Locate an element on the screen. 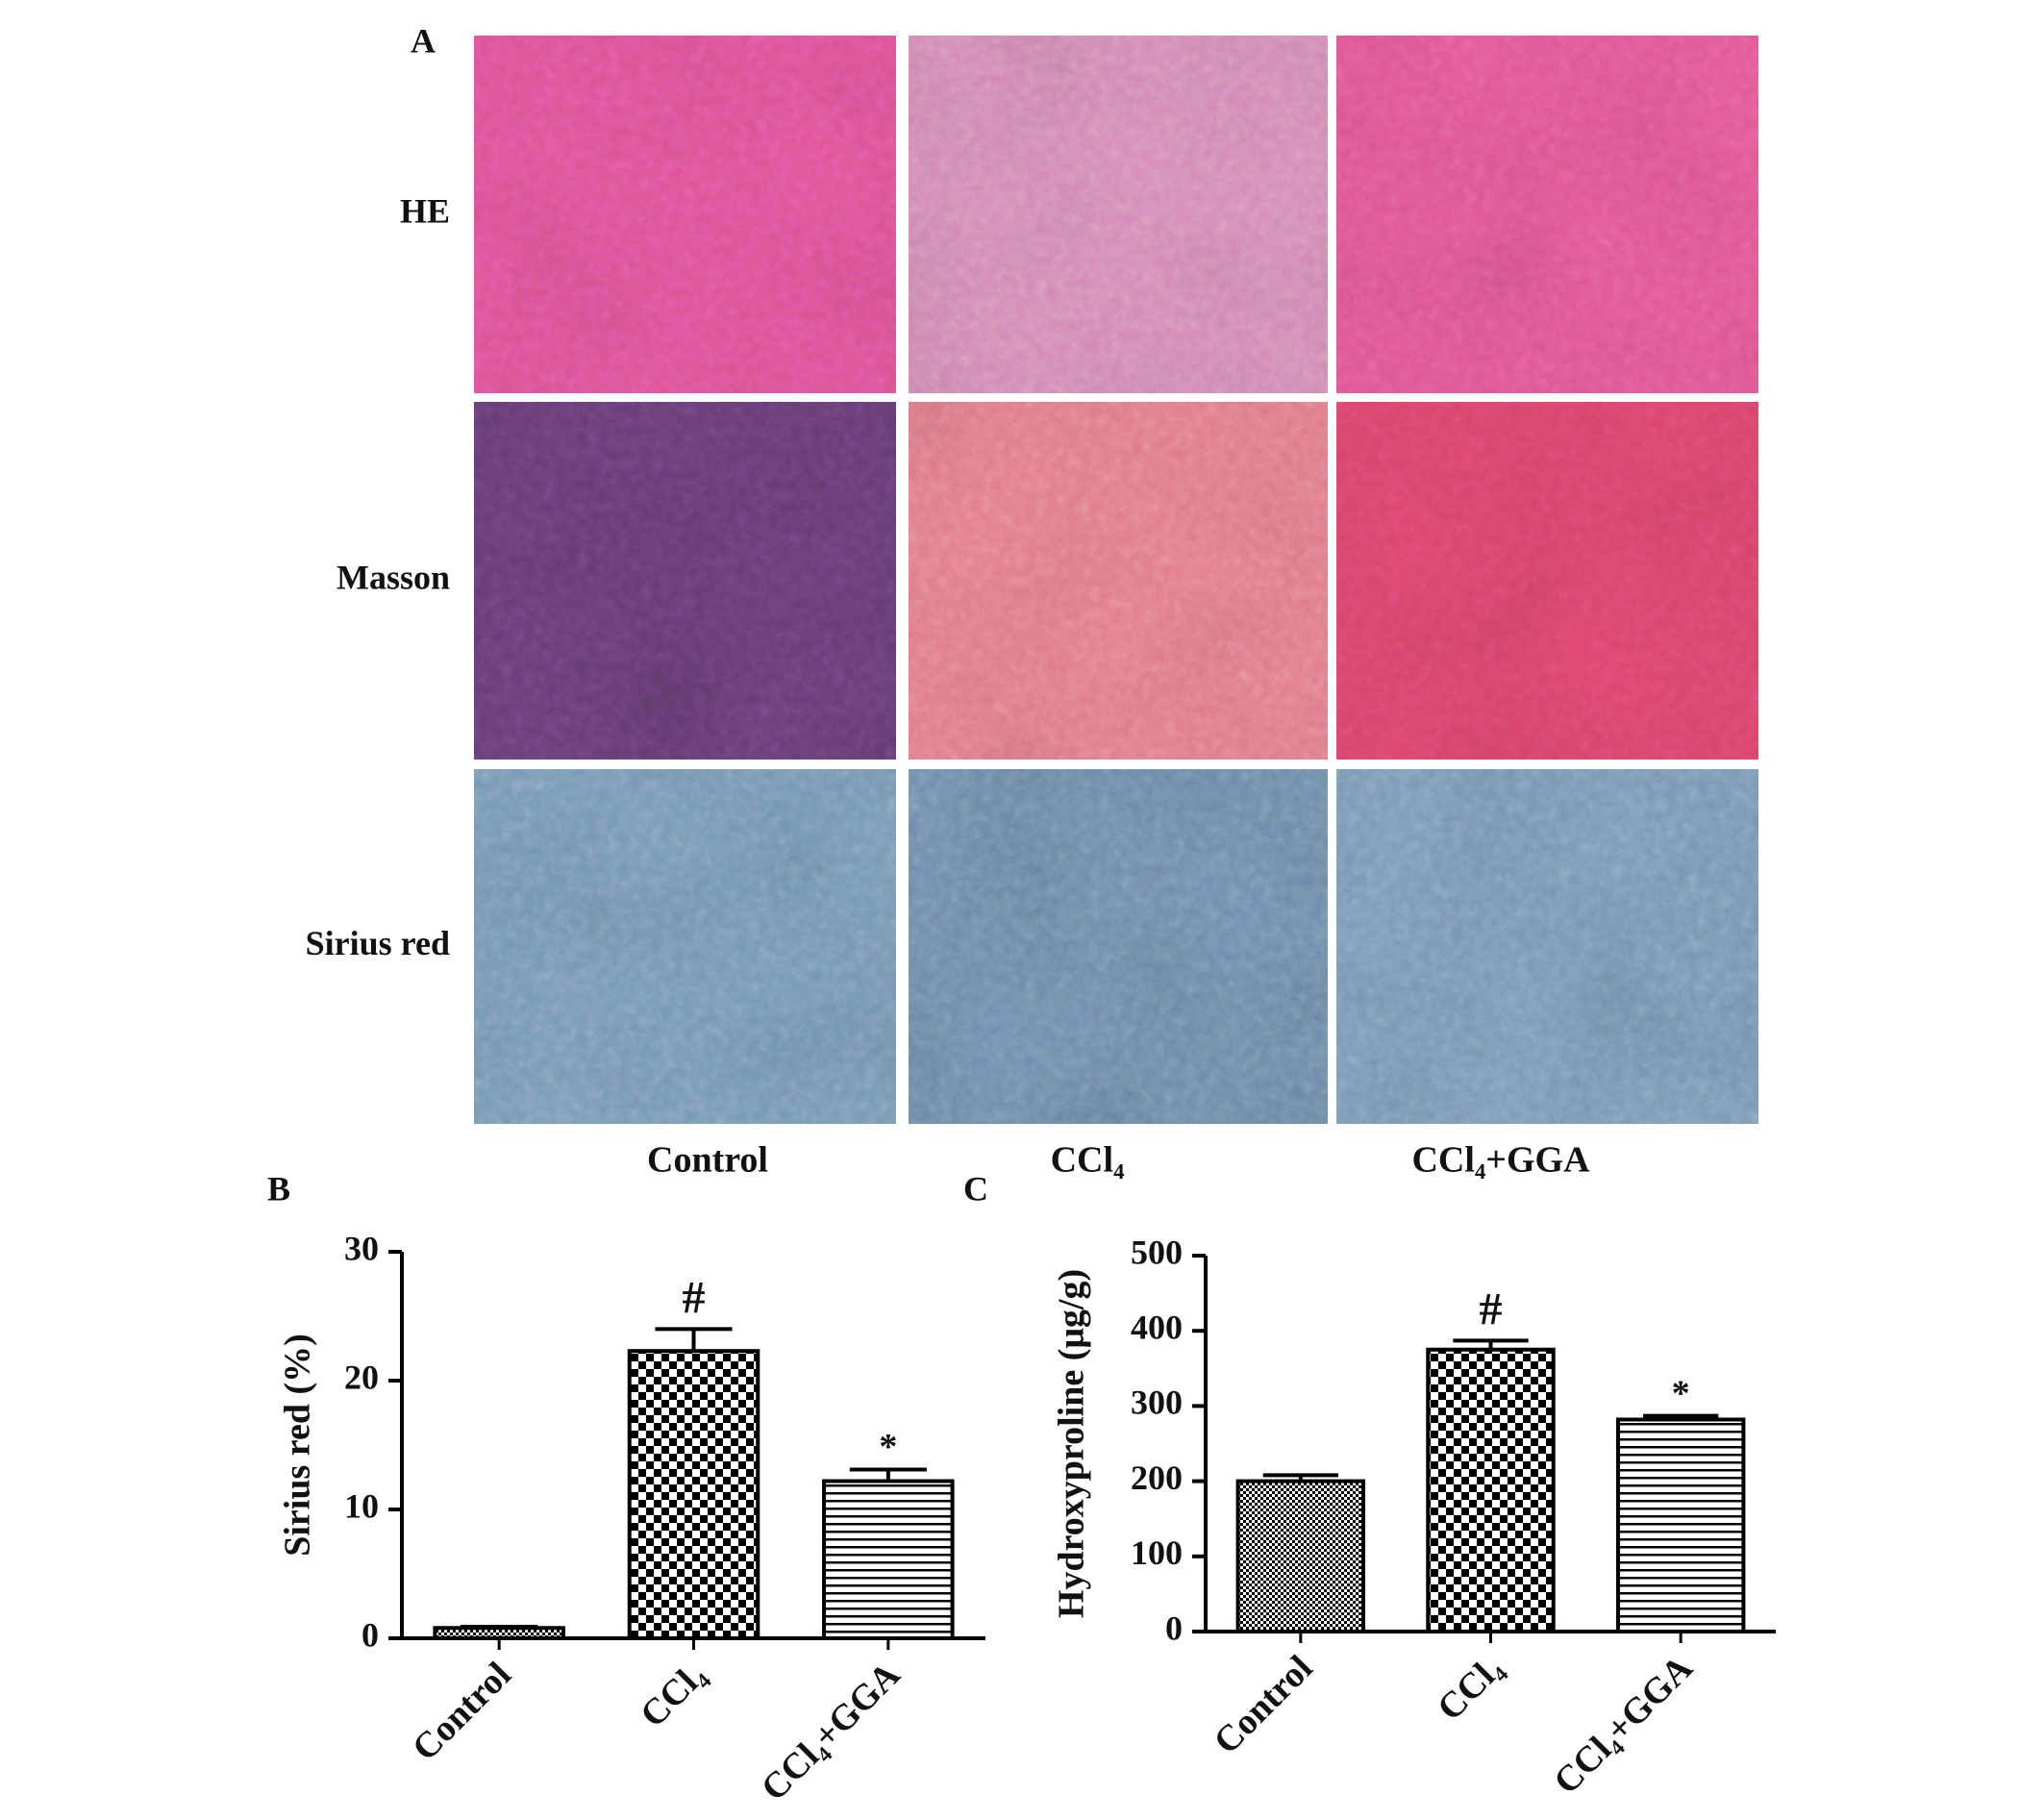 The height and width of the screenshot is (1820, 2044). column-label: CCl₄ is located at coordinates (1088, 1160).